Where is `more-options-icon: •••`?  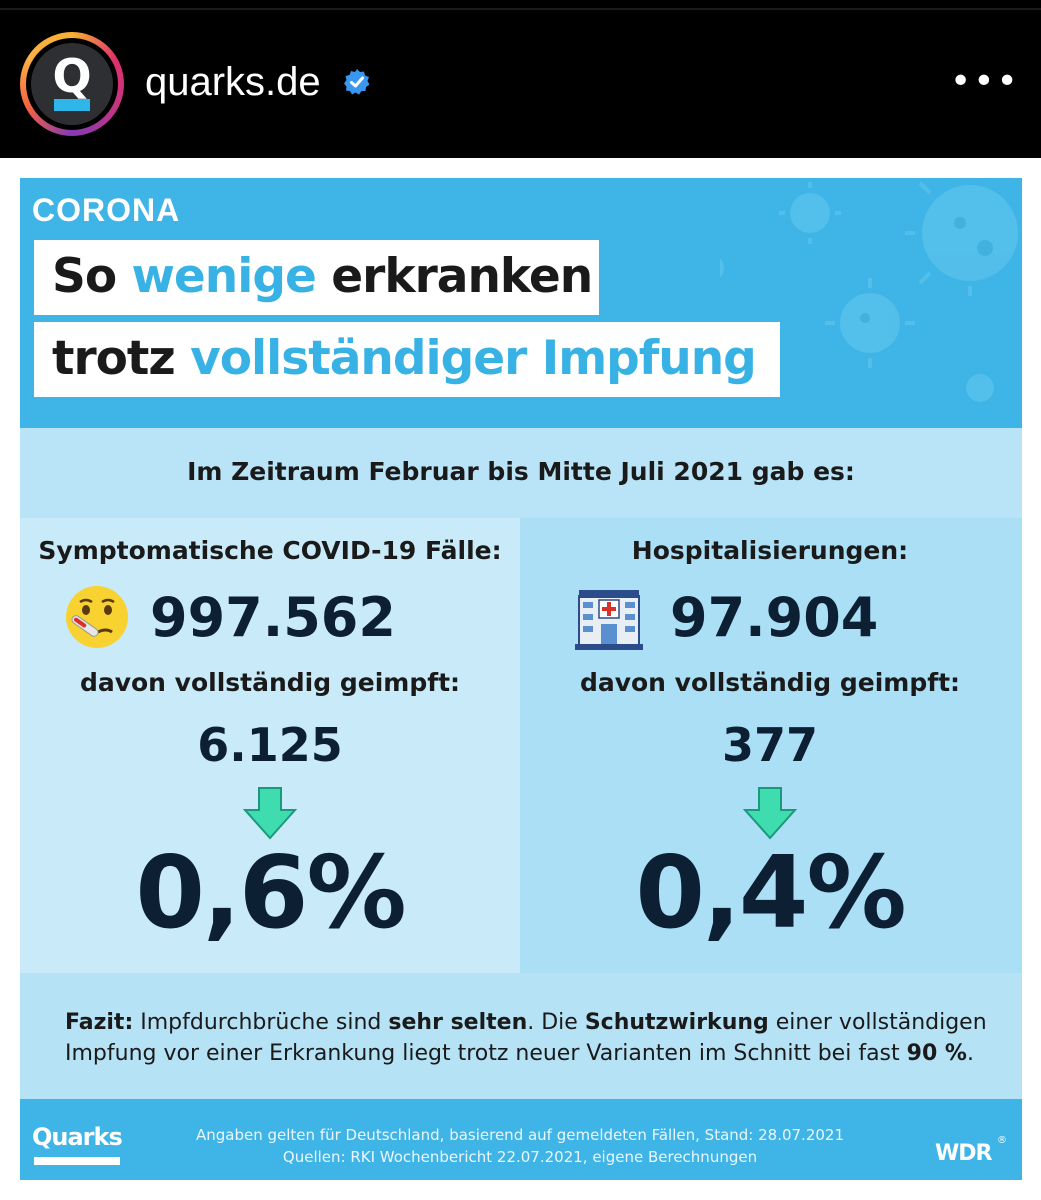 more-options-icon: ••• is located at coordinates (985, 81).